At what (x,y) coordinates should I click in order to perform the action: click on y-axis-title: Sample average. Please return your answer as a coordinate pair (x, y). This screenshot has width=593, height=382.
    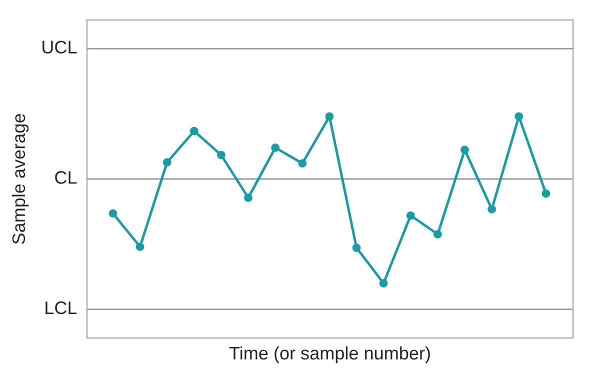
    Looking at the image, I should click on (20, 179).